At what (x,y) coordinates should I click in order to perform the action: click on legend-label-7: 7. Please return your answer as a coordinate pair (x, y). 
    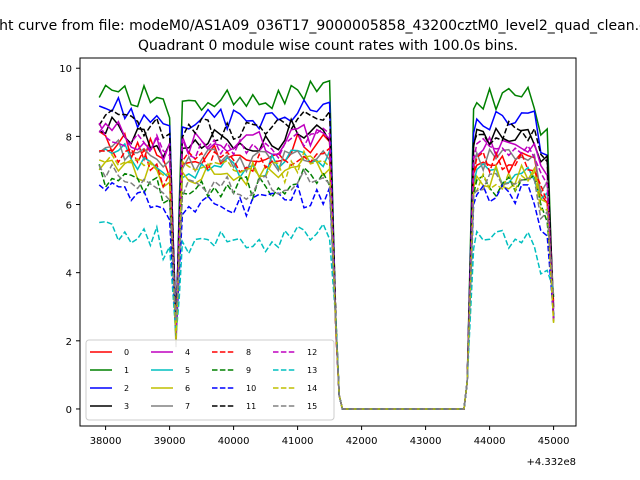
    Looking at the image, I should click on (187, 406).